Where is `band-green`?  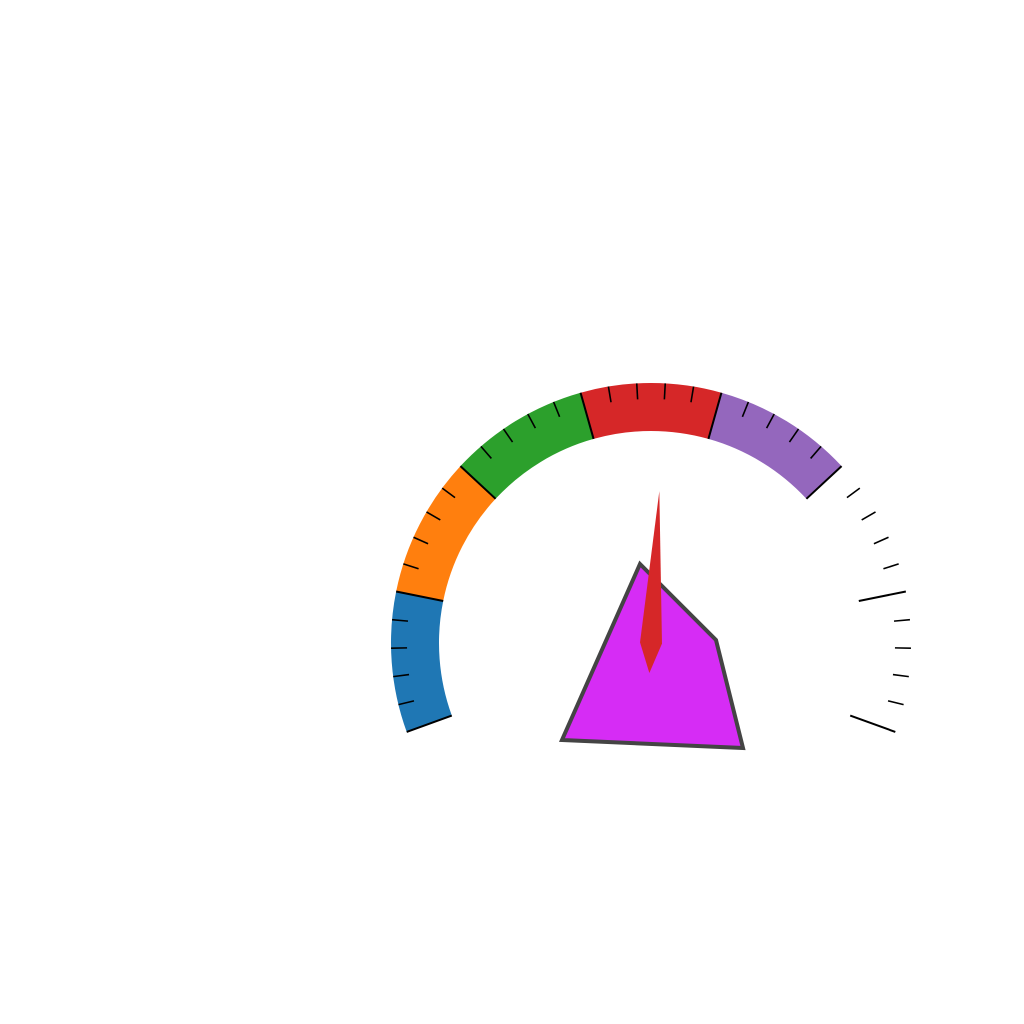 band-green is located at coordinates (527, 445).